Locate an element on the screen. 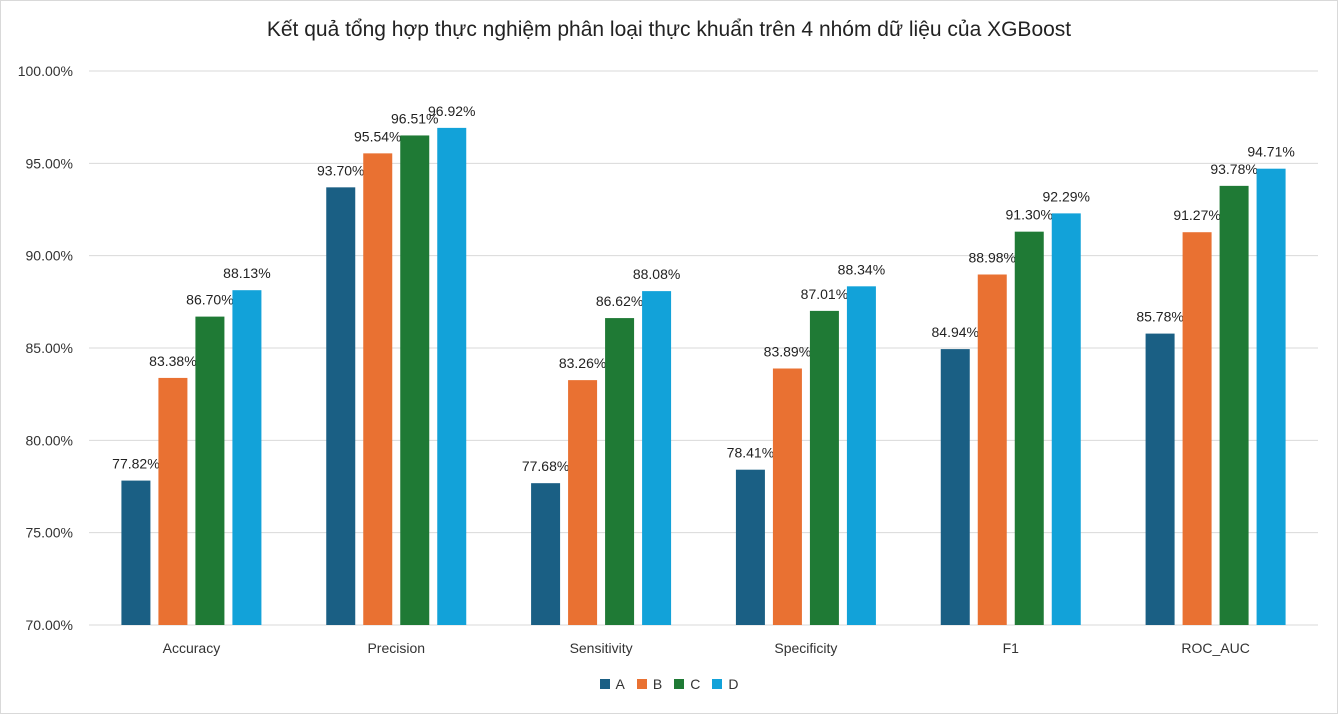 This screenshot has width=1338, height=714. chart-legend: A B C D is located at coordinates (669, 684).